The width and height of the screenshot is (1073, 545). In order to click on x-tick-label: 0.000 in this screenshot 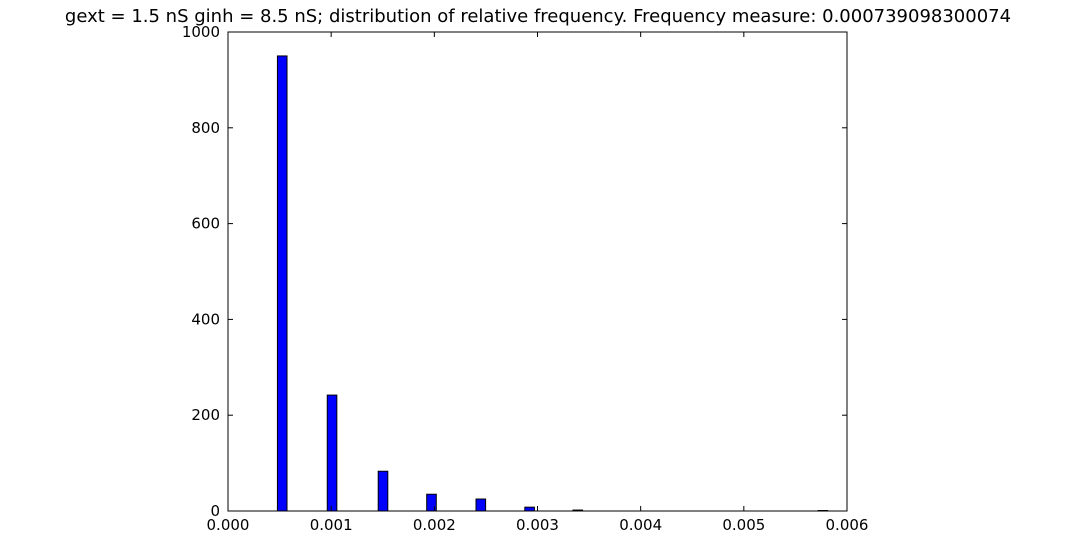, I will do `click(228, 525)`.